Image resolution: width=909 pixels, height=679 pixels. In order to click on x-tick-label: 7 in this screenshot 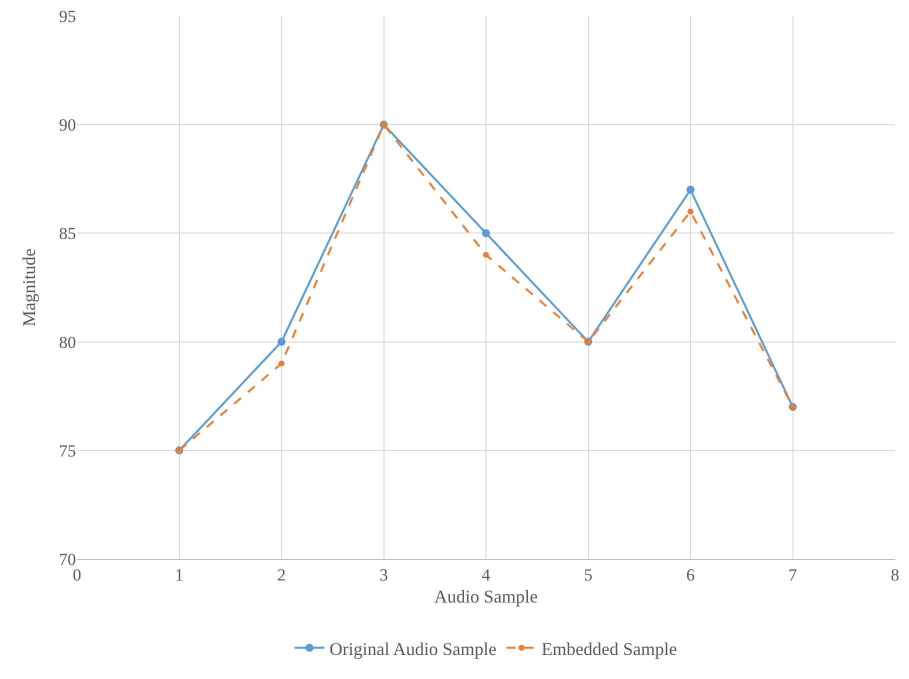, I will do `click(793, 574)`.